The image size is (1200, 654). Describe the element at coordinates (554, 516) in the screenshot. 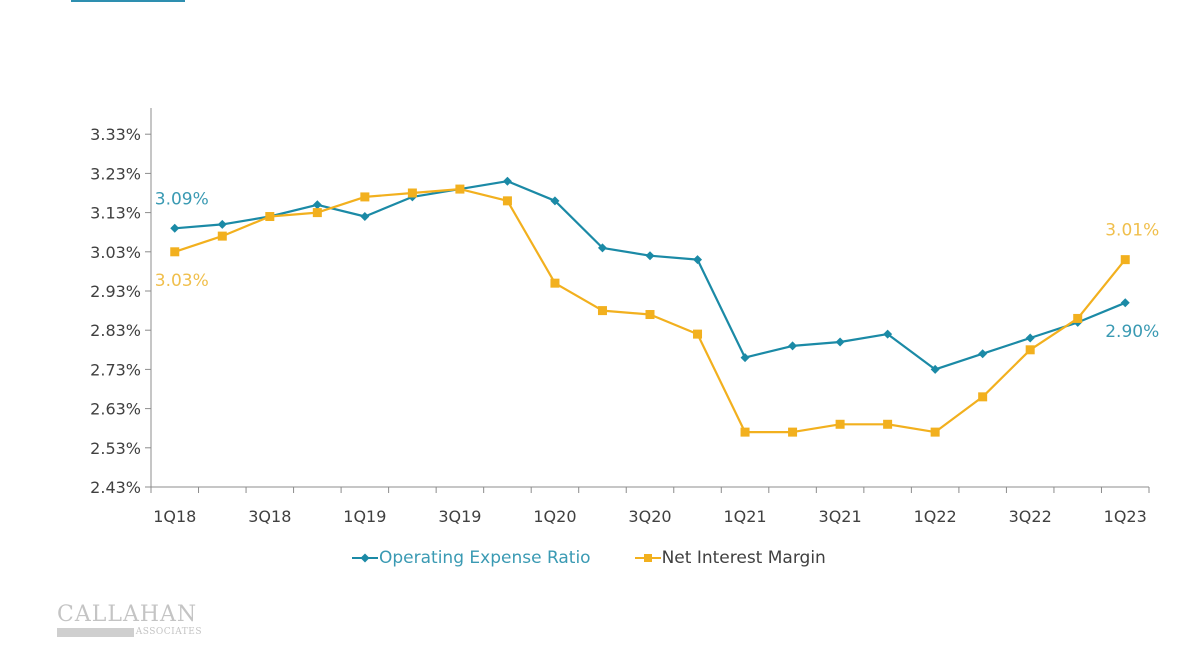

I see `x-tick-label: 1Q20` at that location.